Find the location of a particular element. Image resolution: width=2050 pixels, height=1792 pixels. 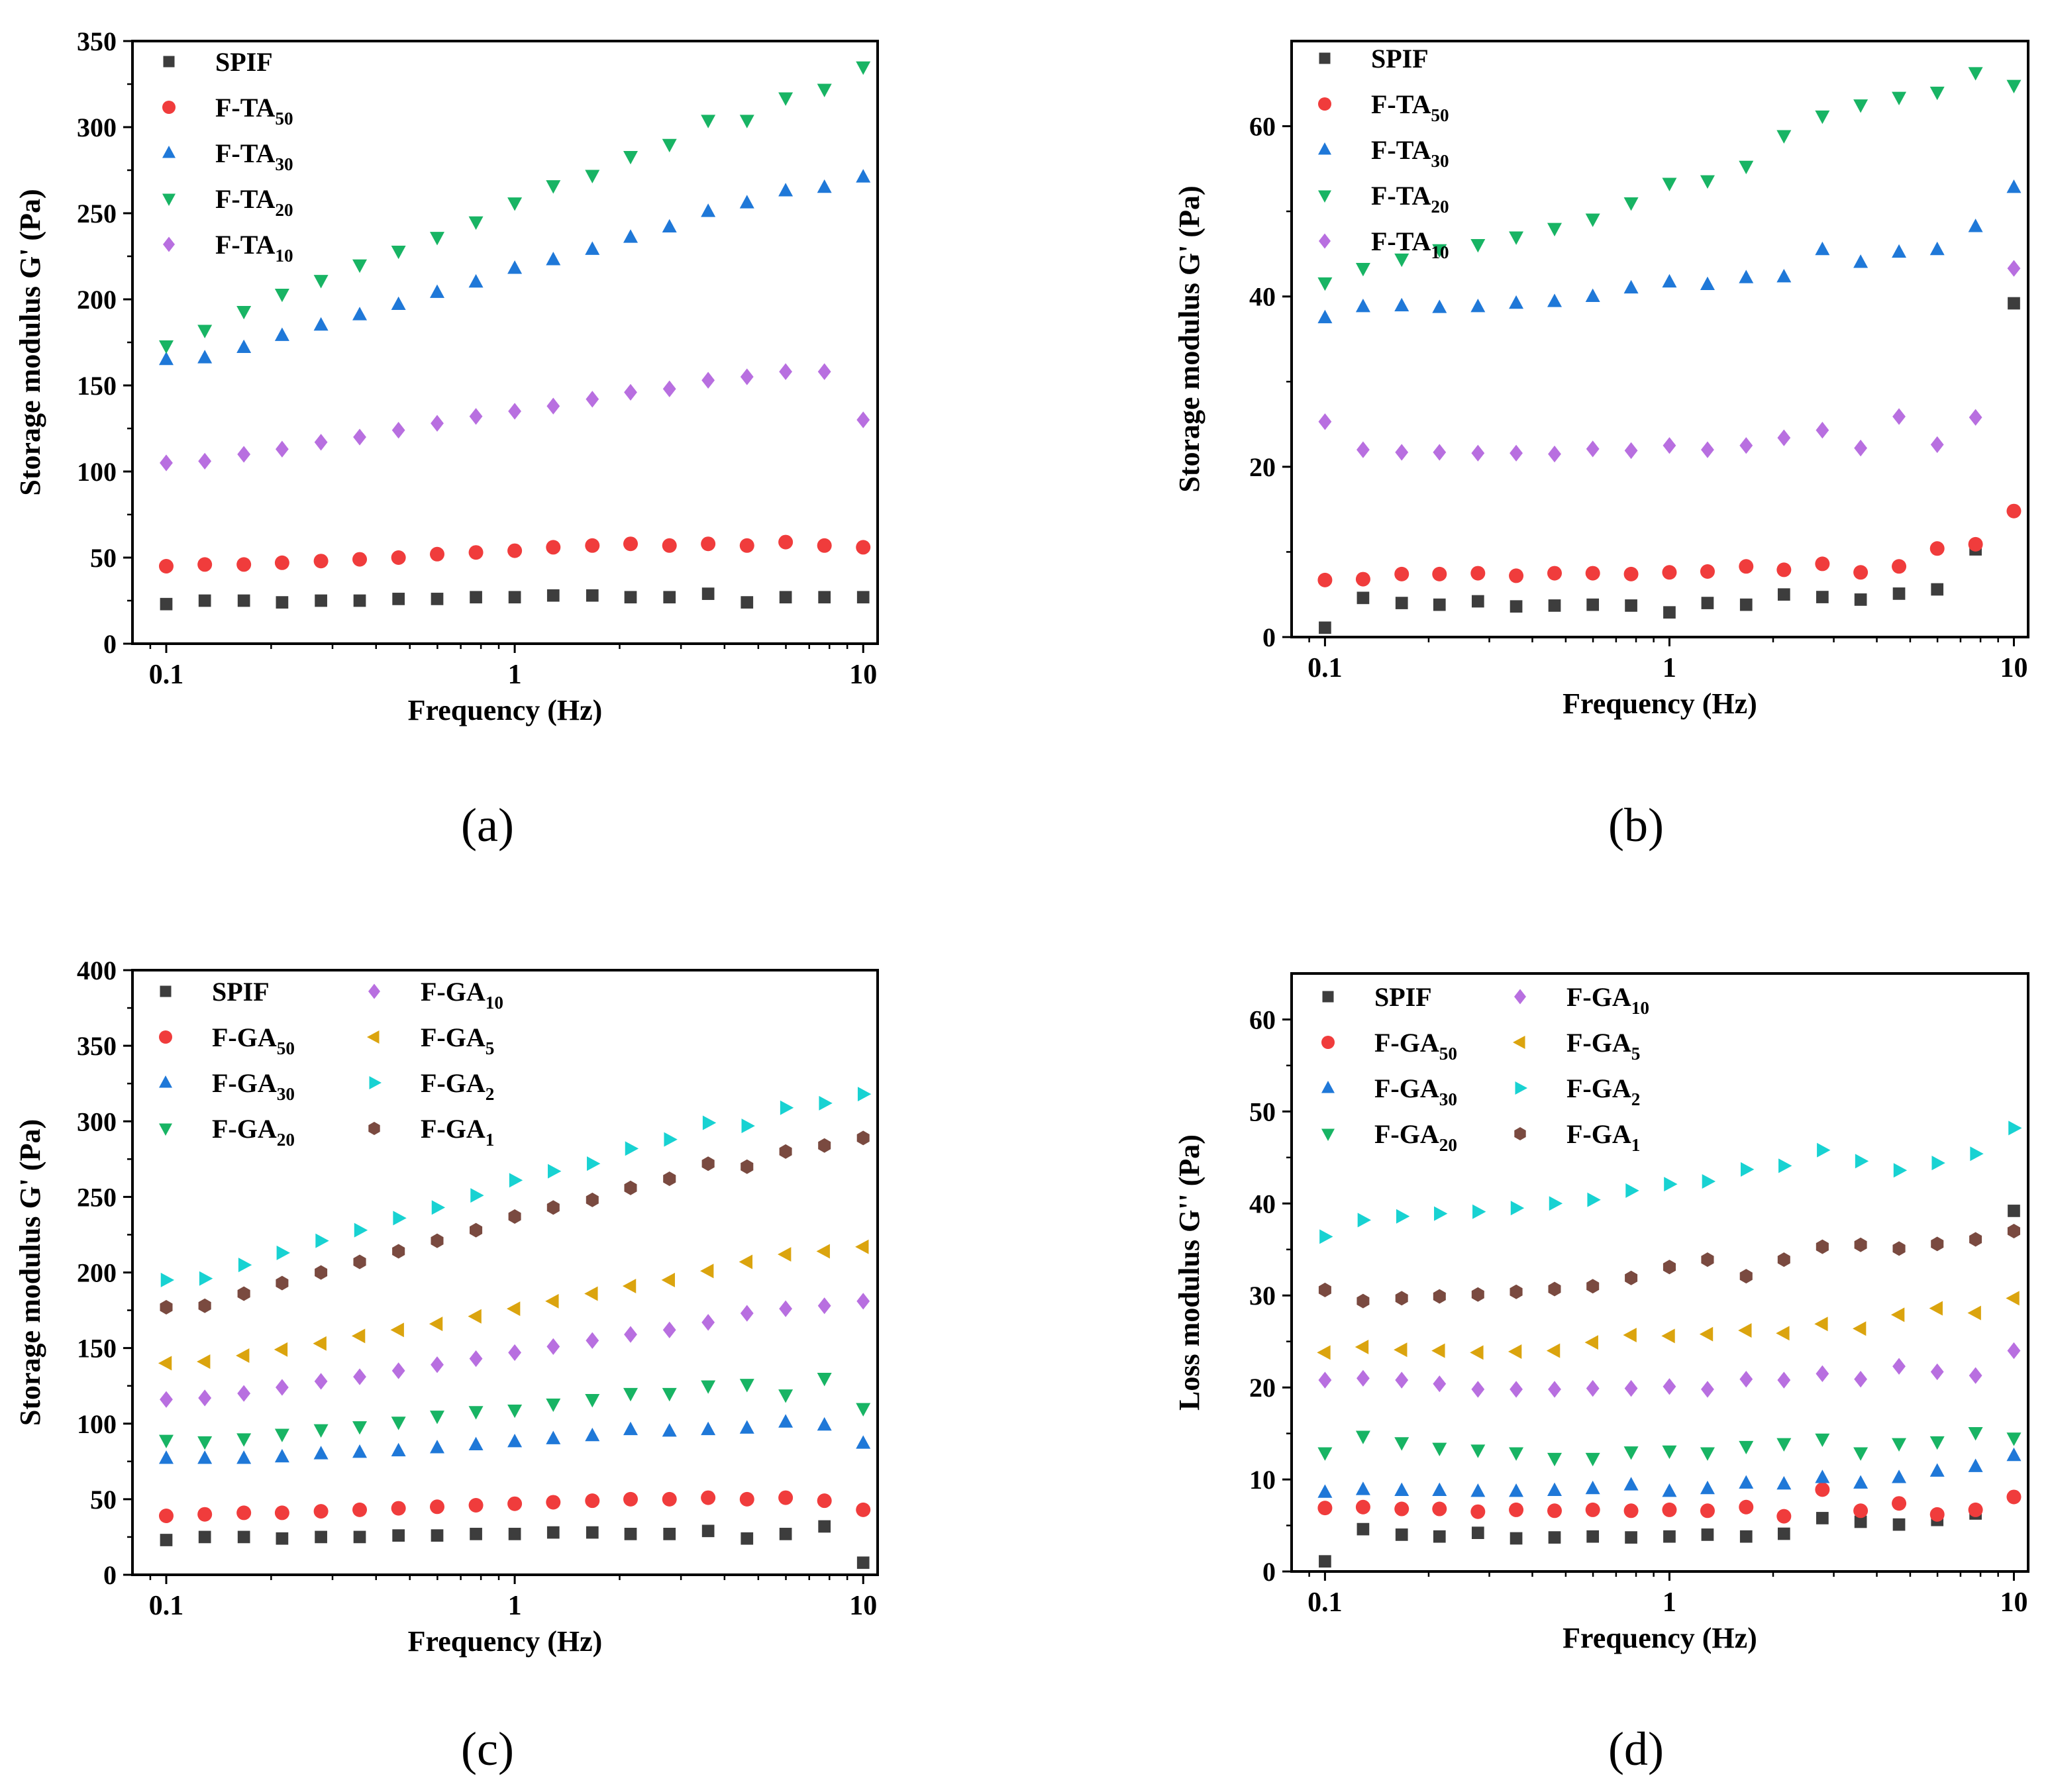

y-axis-title: Storage modulus G' (Pa) is located at coordinates (30, 342).